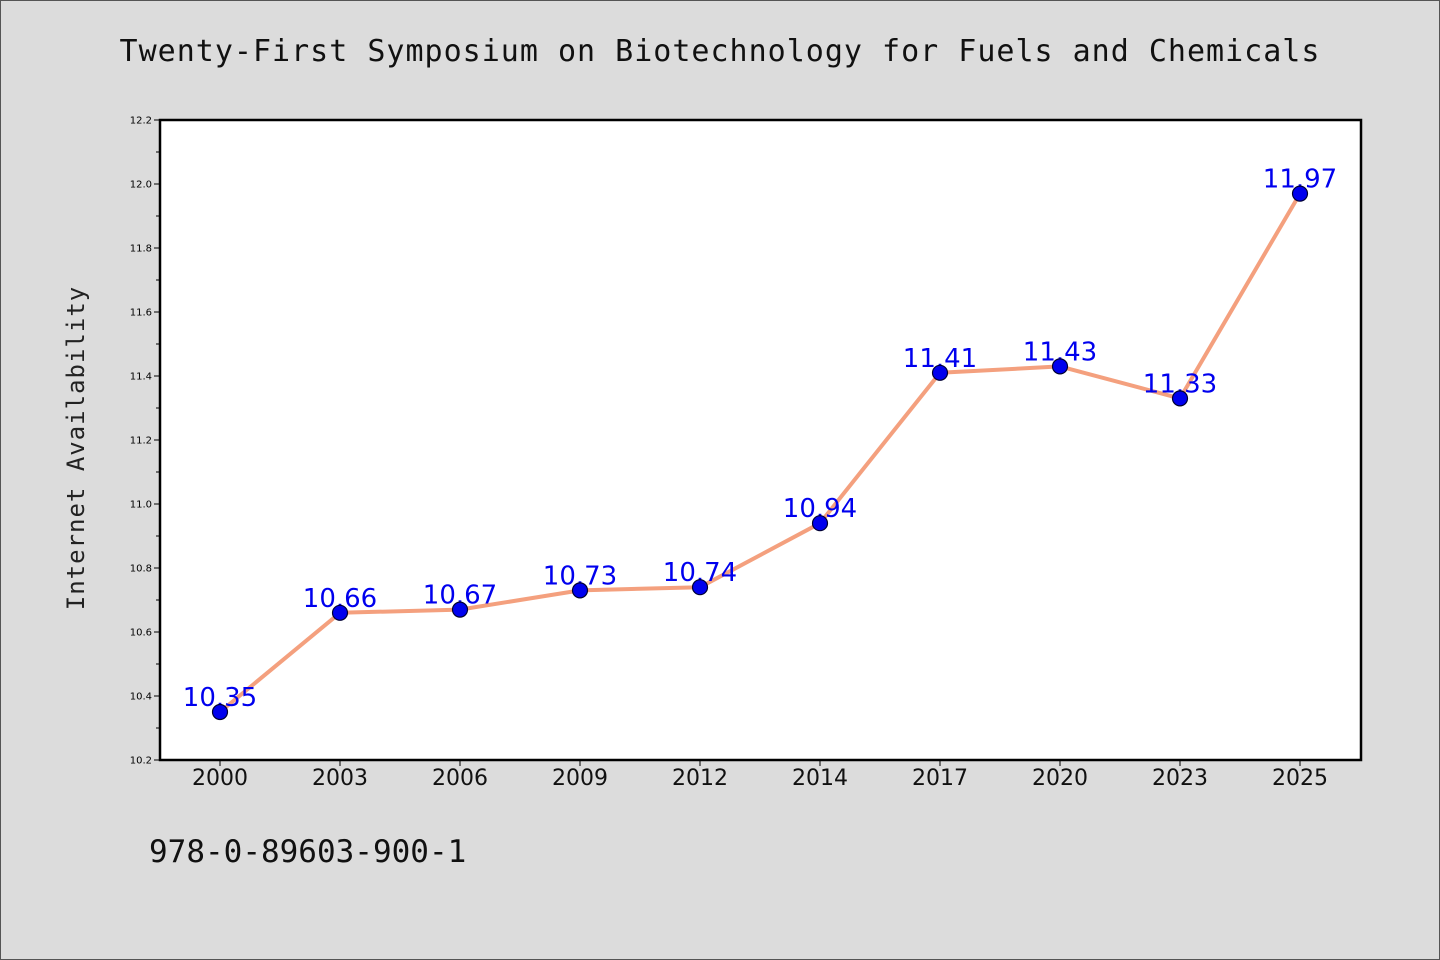 This screenshot has height=960, width=1440. What do you see at coordinates (1180, 778) in the screenshot?
I see `x-tick-label: 2023` at bounding box center [1180, 778].